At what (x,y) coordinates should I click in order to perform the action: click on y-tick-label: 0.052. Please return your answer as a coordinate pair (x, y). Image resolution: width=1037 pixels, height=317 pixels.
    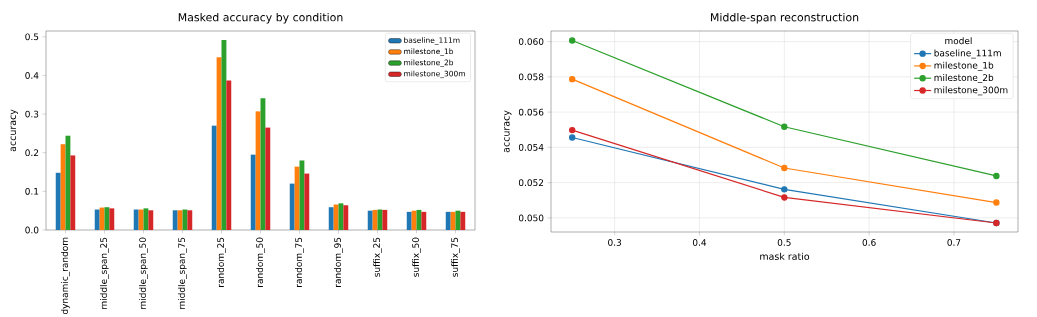
    Looking at the image, I should click on (531, 183).